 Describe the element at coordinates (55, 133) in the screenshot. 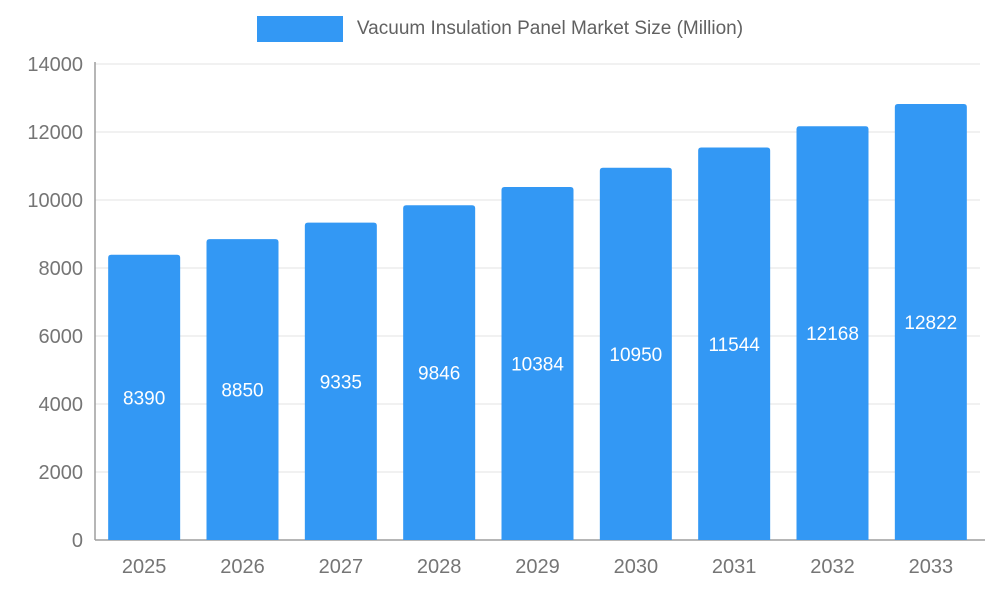

I see `y-axis-tick-label: 12000` at that location.